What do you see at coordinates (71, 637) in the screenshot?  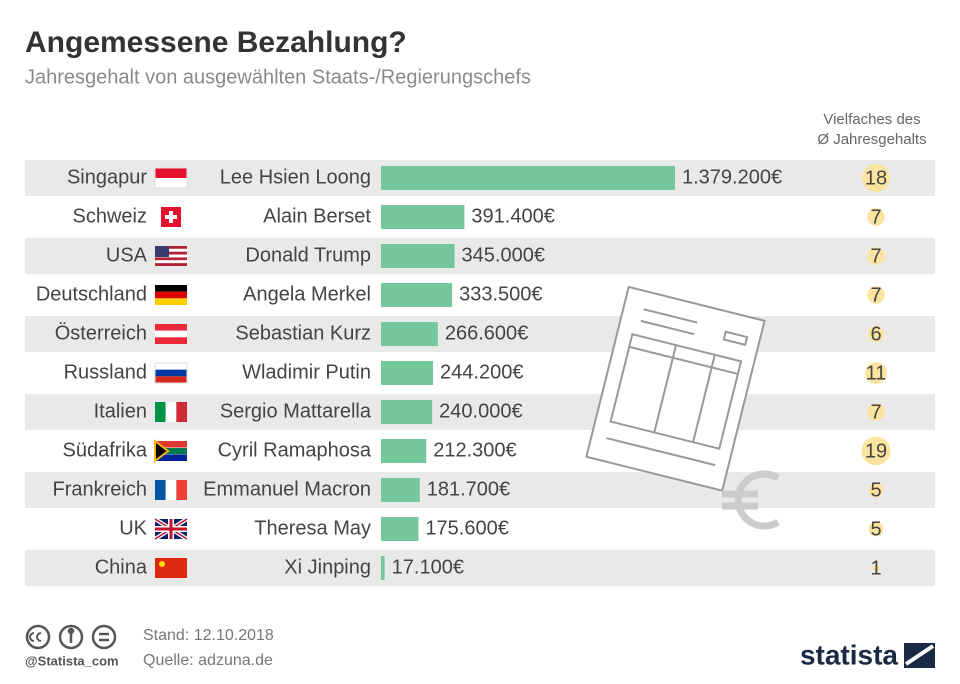 I see `license-icons` at bounding box center [71, 637].